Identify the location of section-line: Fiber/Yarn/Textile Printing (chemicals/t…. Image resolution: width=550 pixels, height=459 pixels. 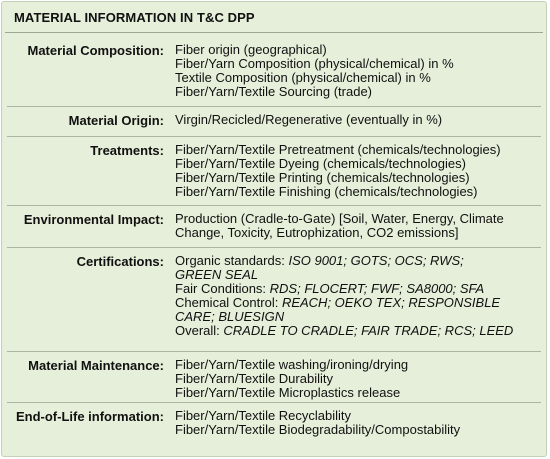
(357, 178).